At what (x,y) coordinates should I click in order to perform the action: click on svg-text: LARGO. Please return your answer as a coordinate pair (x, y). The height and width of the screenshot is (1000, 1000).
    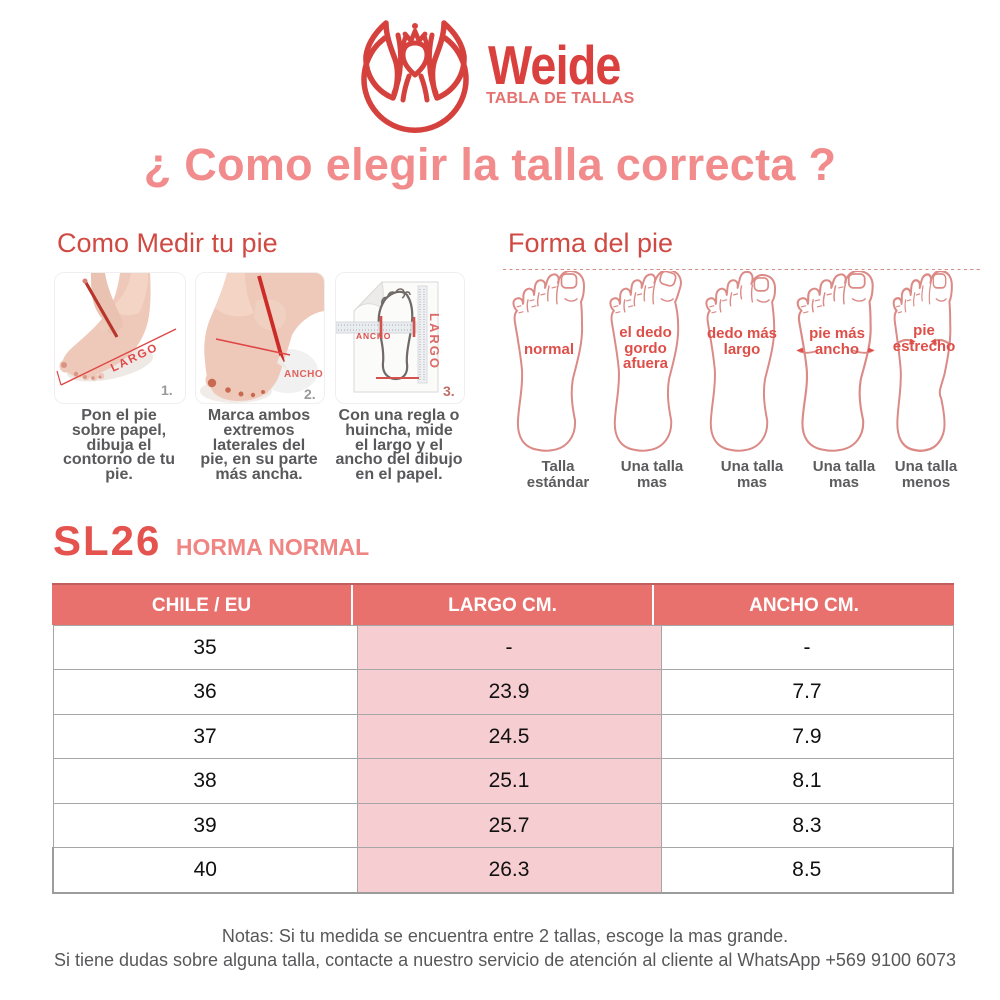
    Looking at the image, I should click on (434, 341).